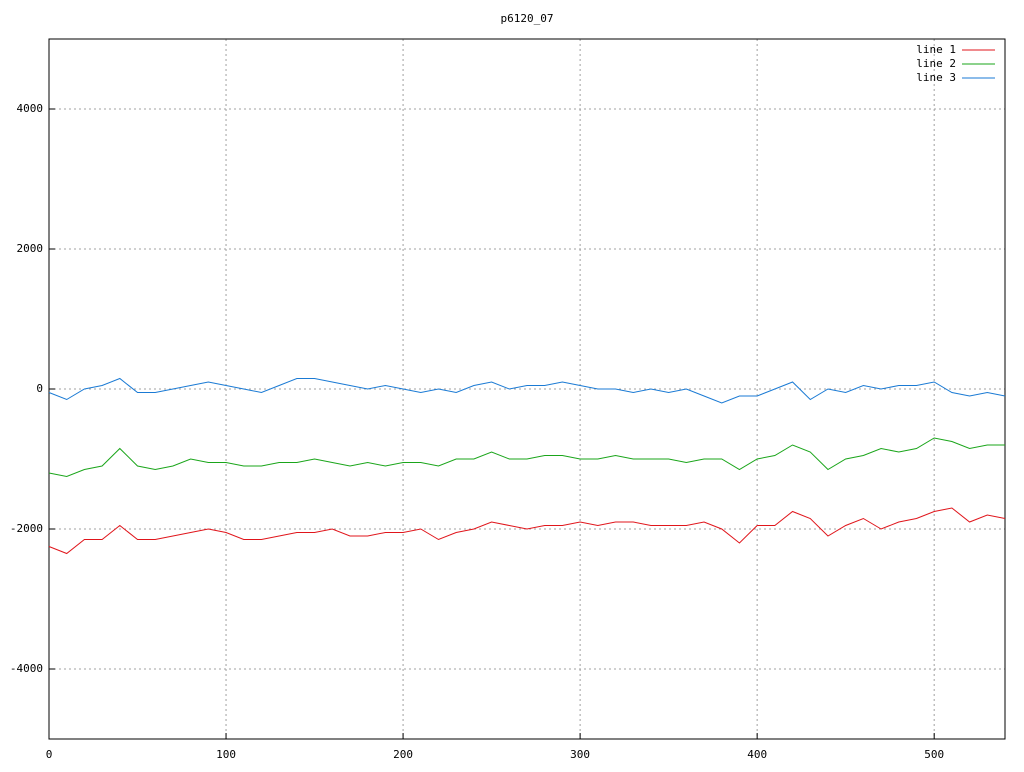  I want to click on y-tick-label: -2000, so click(26, 528).